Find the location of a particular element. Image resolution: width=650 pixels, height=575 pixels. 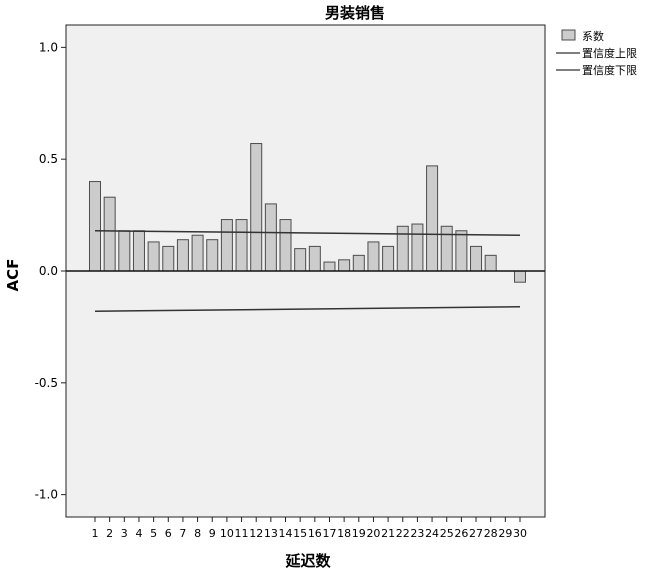

x-tick-label: 26 is located at coordinates (461, 533).